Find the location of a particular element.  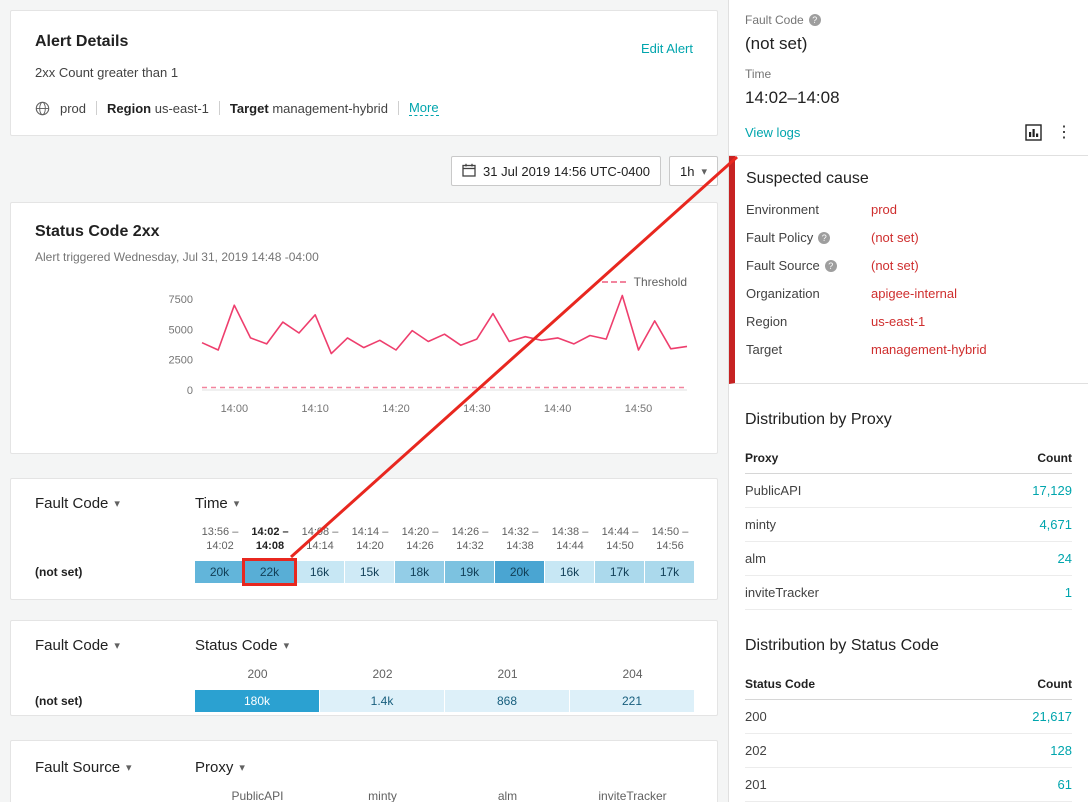

svg-text: 0 is located at coordinates (190, 391).